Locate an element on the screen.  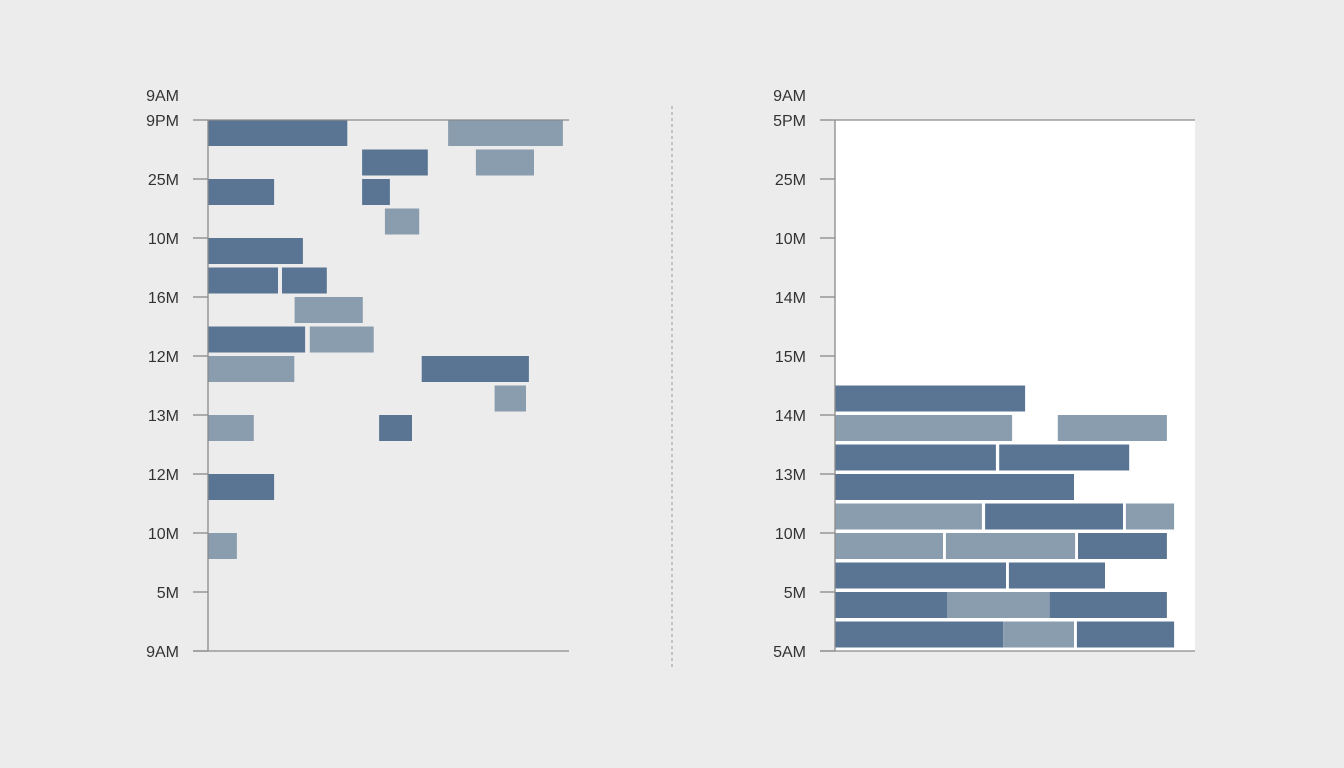
right-y-tick-label: 5PM is located at coordinates (789, 121).